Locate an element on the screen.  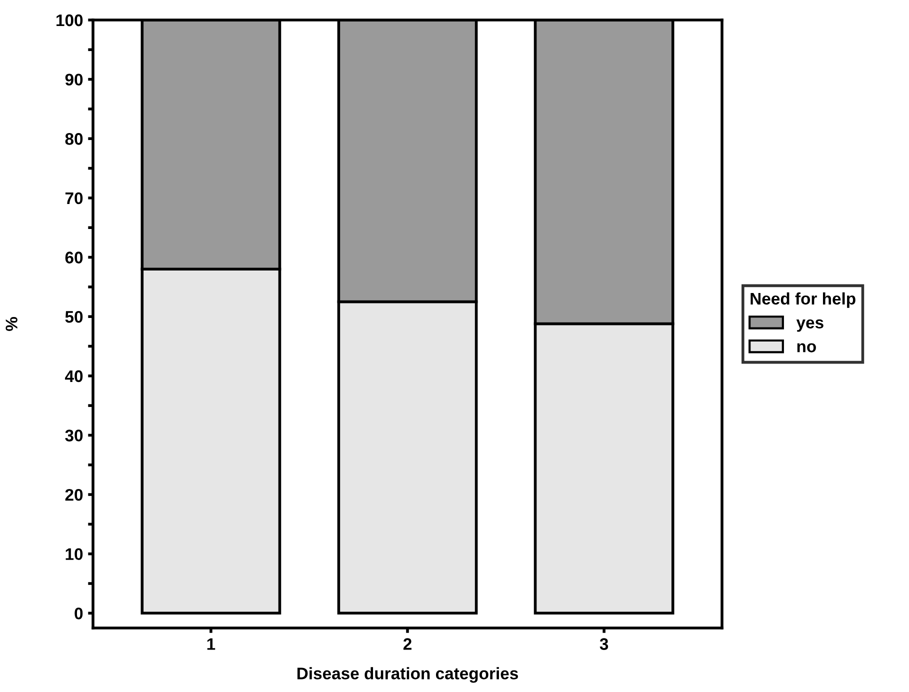
y-tick-label: 80 is located at coordinates (74, 139).